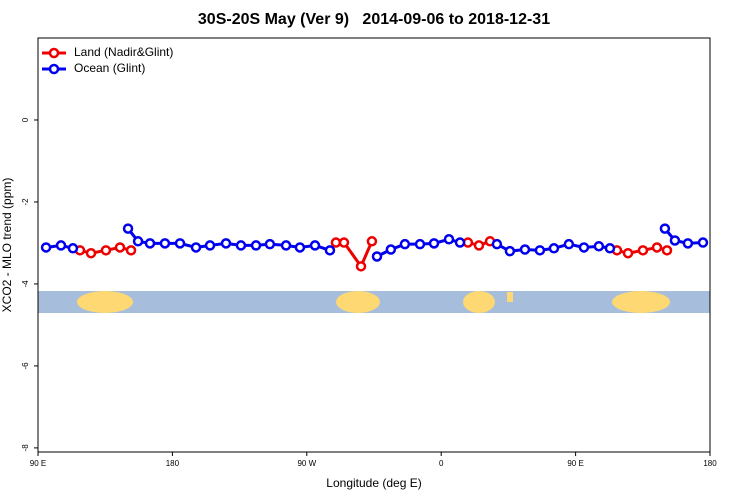 This screenshot has height=500, width=750. Describe the element at coordinates (123, 52) in the screenshot. I see `legend-label: Land (Nadir&Glint)` at that location.